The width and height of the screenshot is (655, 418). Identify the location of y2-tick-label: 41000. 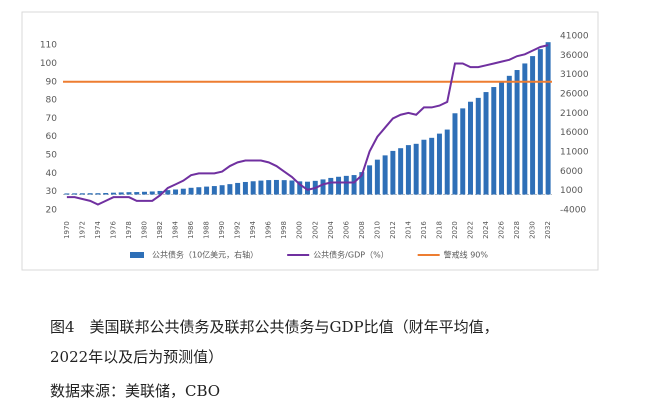
(574, 37).